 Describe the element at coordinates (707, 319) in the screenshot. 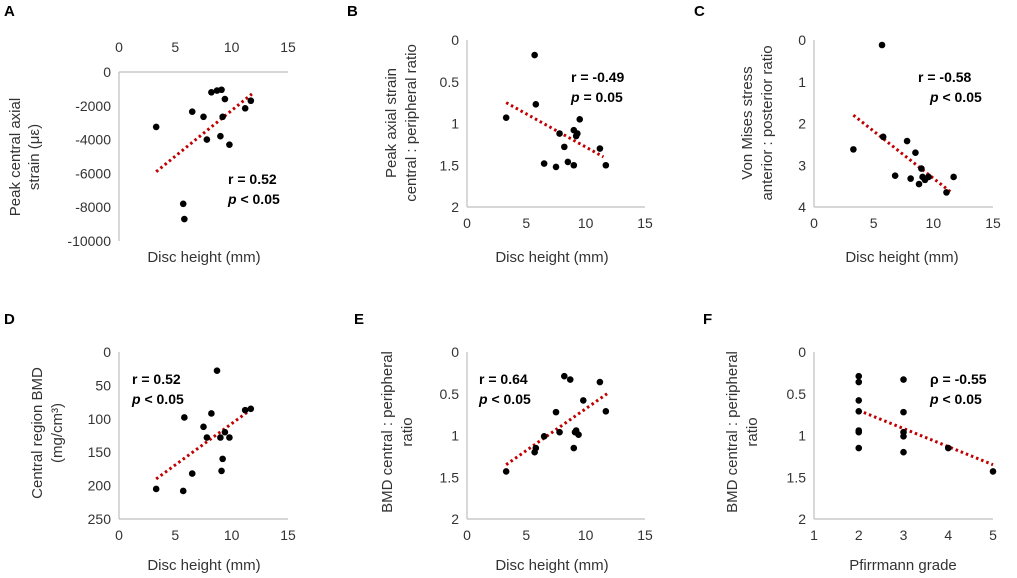

I see `panel-letter-f: F` at that location.